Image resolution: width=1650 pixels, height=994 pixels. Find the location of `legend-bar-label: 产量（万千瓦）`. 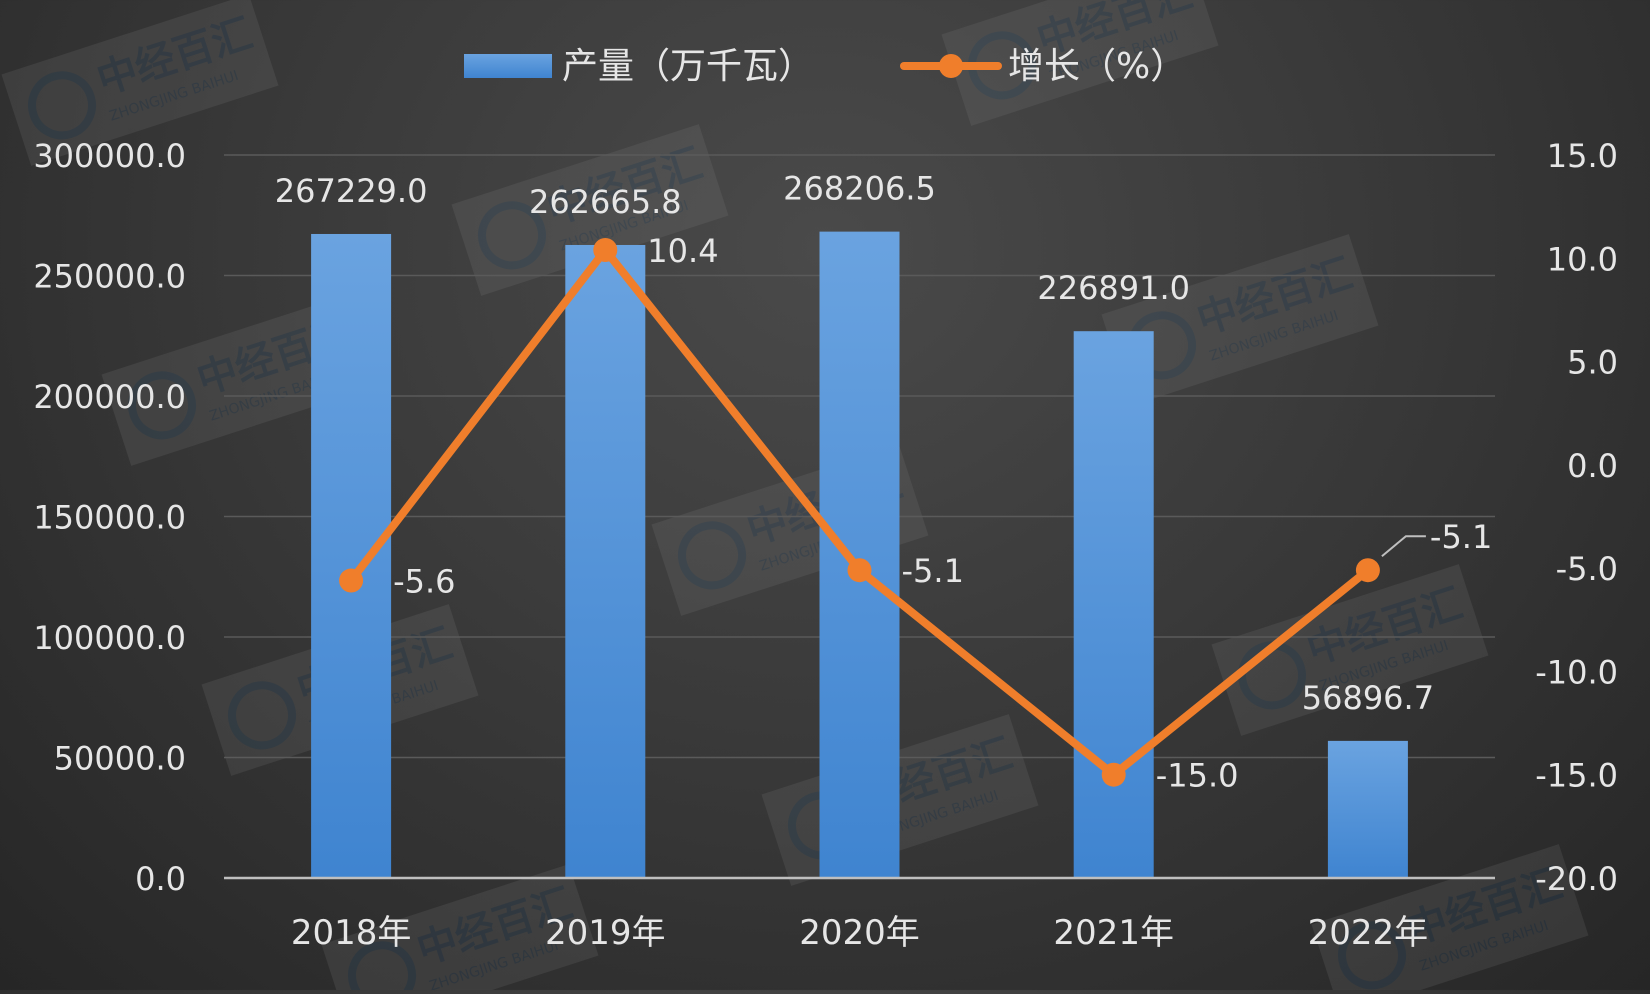

legend-bar-label: 产量（万千瓦） is located at coordinates (688, 66).